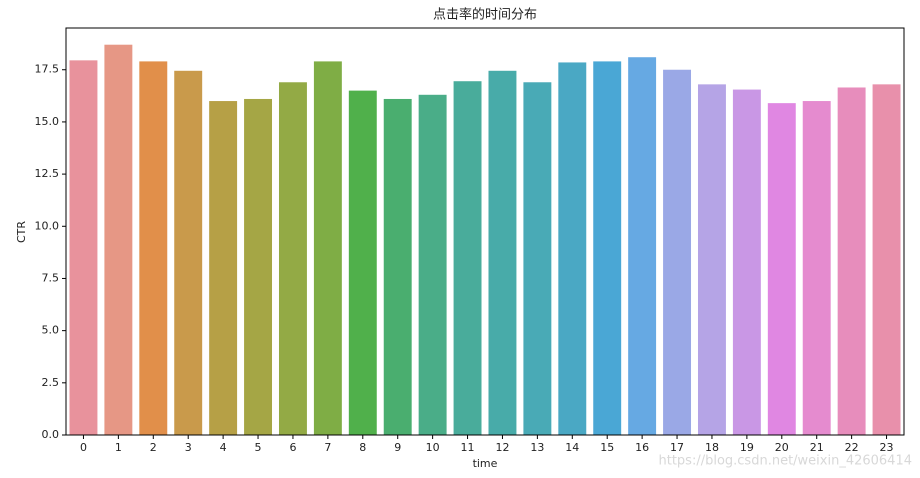  I want to click on x-tick-label: 13, so click(537, 447).